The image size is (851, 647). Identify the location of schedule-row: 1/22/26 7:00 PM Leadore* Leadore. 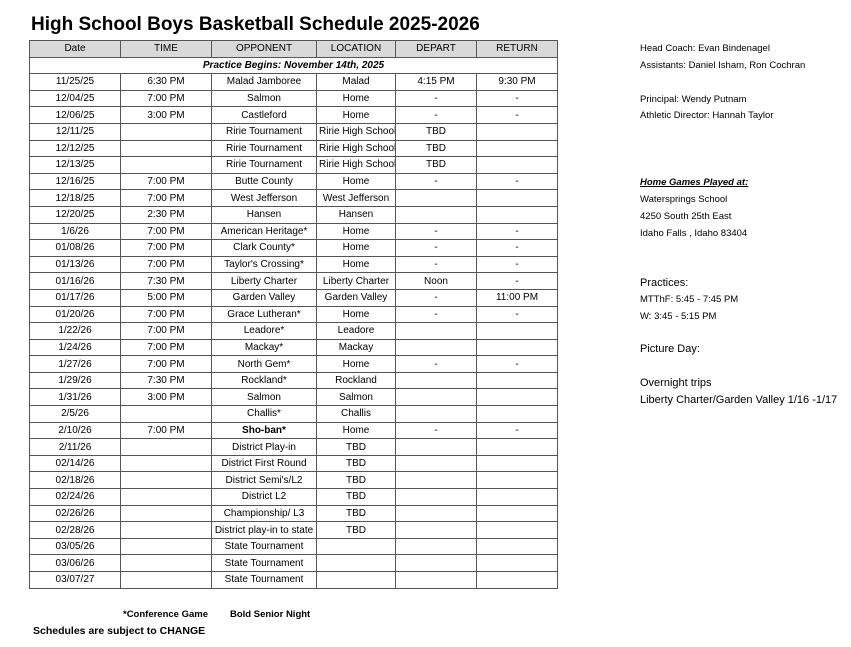
(293, 331).